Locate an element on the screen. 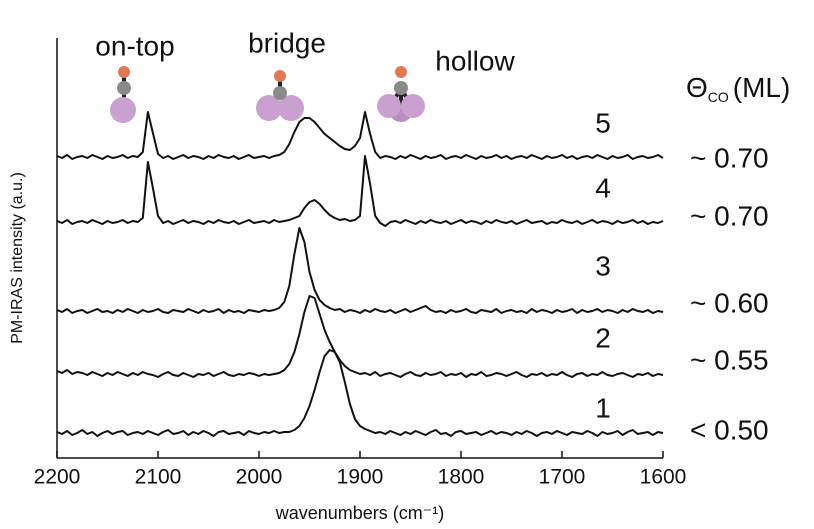  y-axis-label: PM-IRAS intensity (a.u.) is located at coordinates (17, 258).